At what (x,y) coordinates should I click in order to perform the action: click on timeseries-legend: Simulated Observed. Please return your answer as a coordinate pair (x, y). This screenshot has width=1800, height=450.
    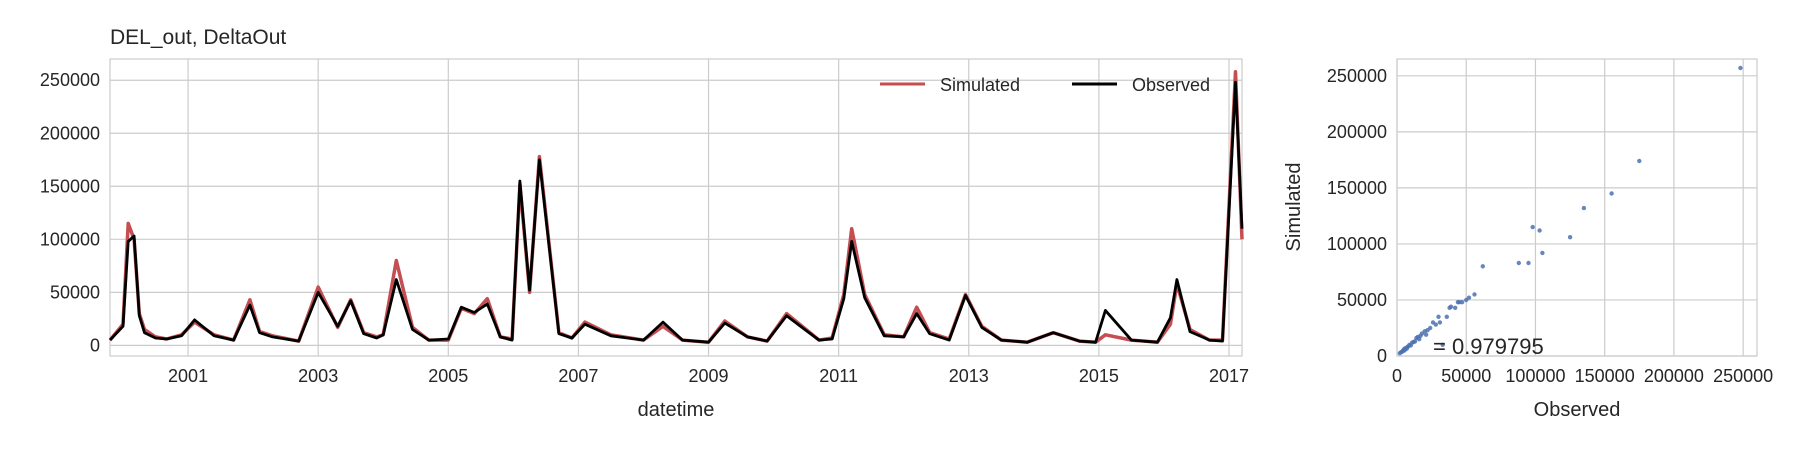
    Looking at the image, I should click on (1045, 85).